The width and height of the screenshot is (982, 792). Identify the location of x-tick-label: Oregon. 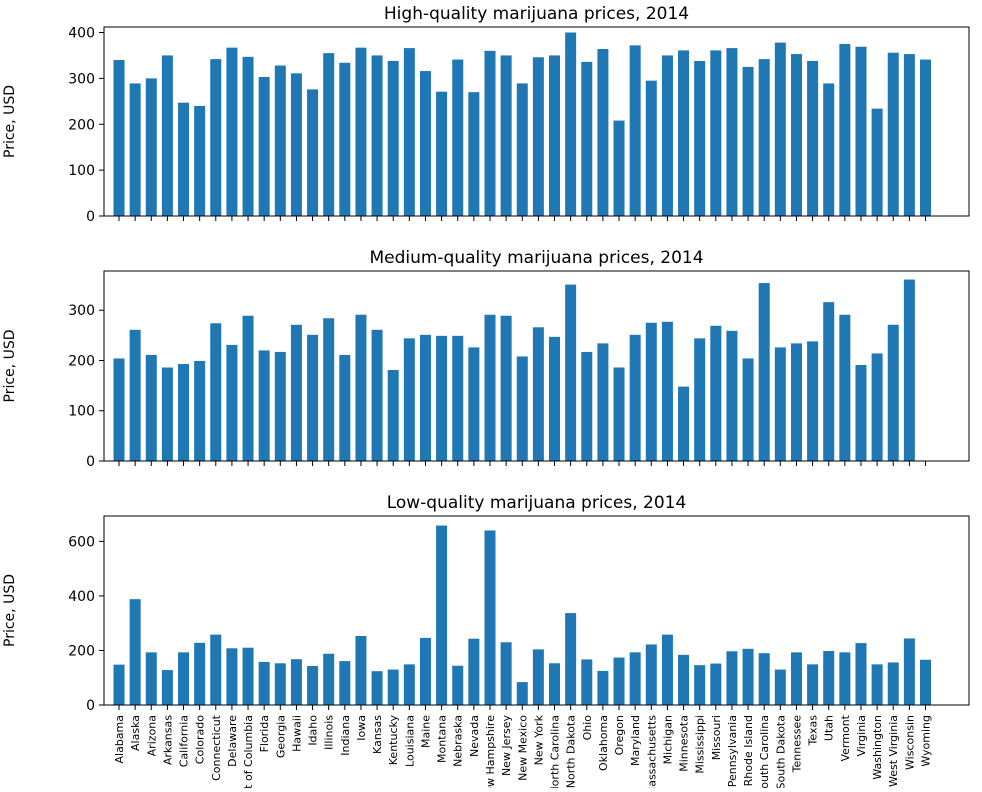
(619, 735).